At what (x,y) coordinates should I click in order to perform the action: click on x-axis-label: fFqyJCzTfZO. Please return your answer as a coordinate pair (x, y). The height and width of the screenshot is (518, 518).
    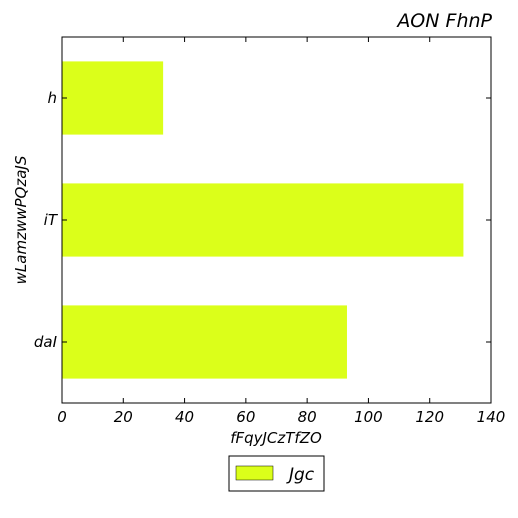
    Looking at the image, I should click on (276, 438).